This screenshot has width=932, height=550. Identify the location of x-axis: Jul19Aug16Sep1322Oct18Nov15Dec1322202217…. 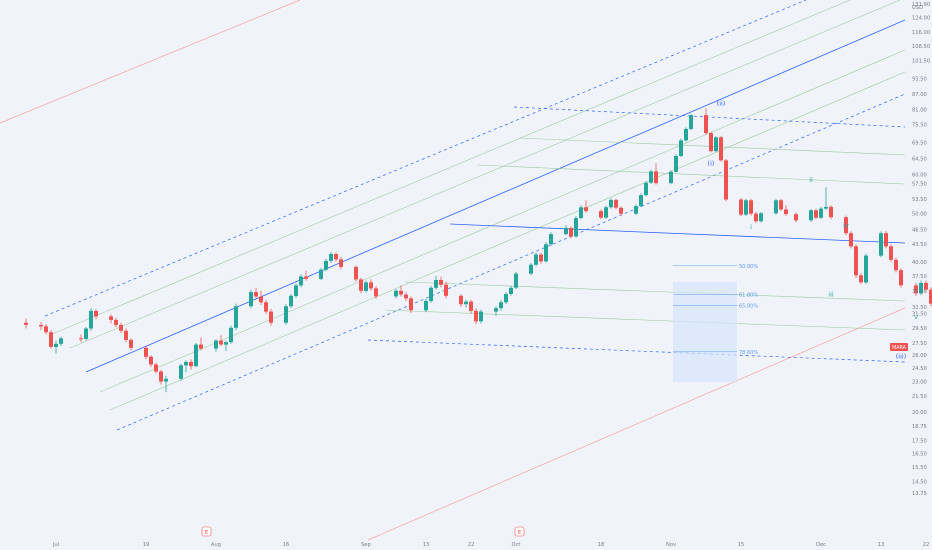
(492, 545).